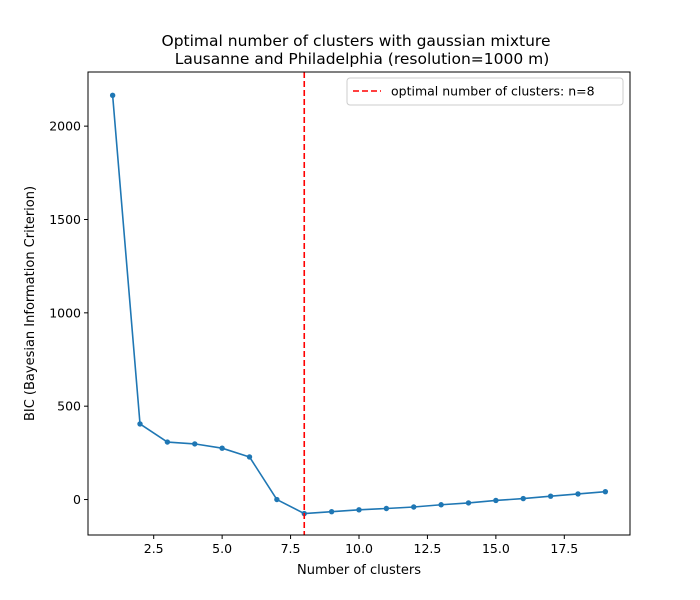 The width and height of the screenshot is (700, 600). I want to click on y-tick-label: 1500, so click(65, 219).